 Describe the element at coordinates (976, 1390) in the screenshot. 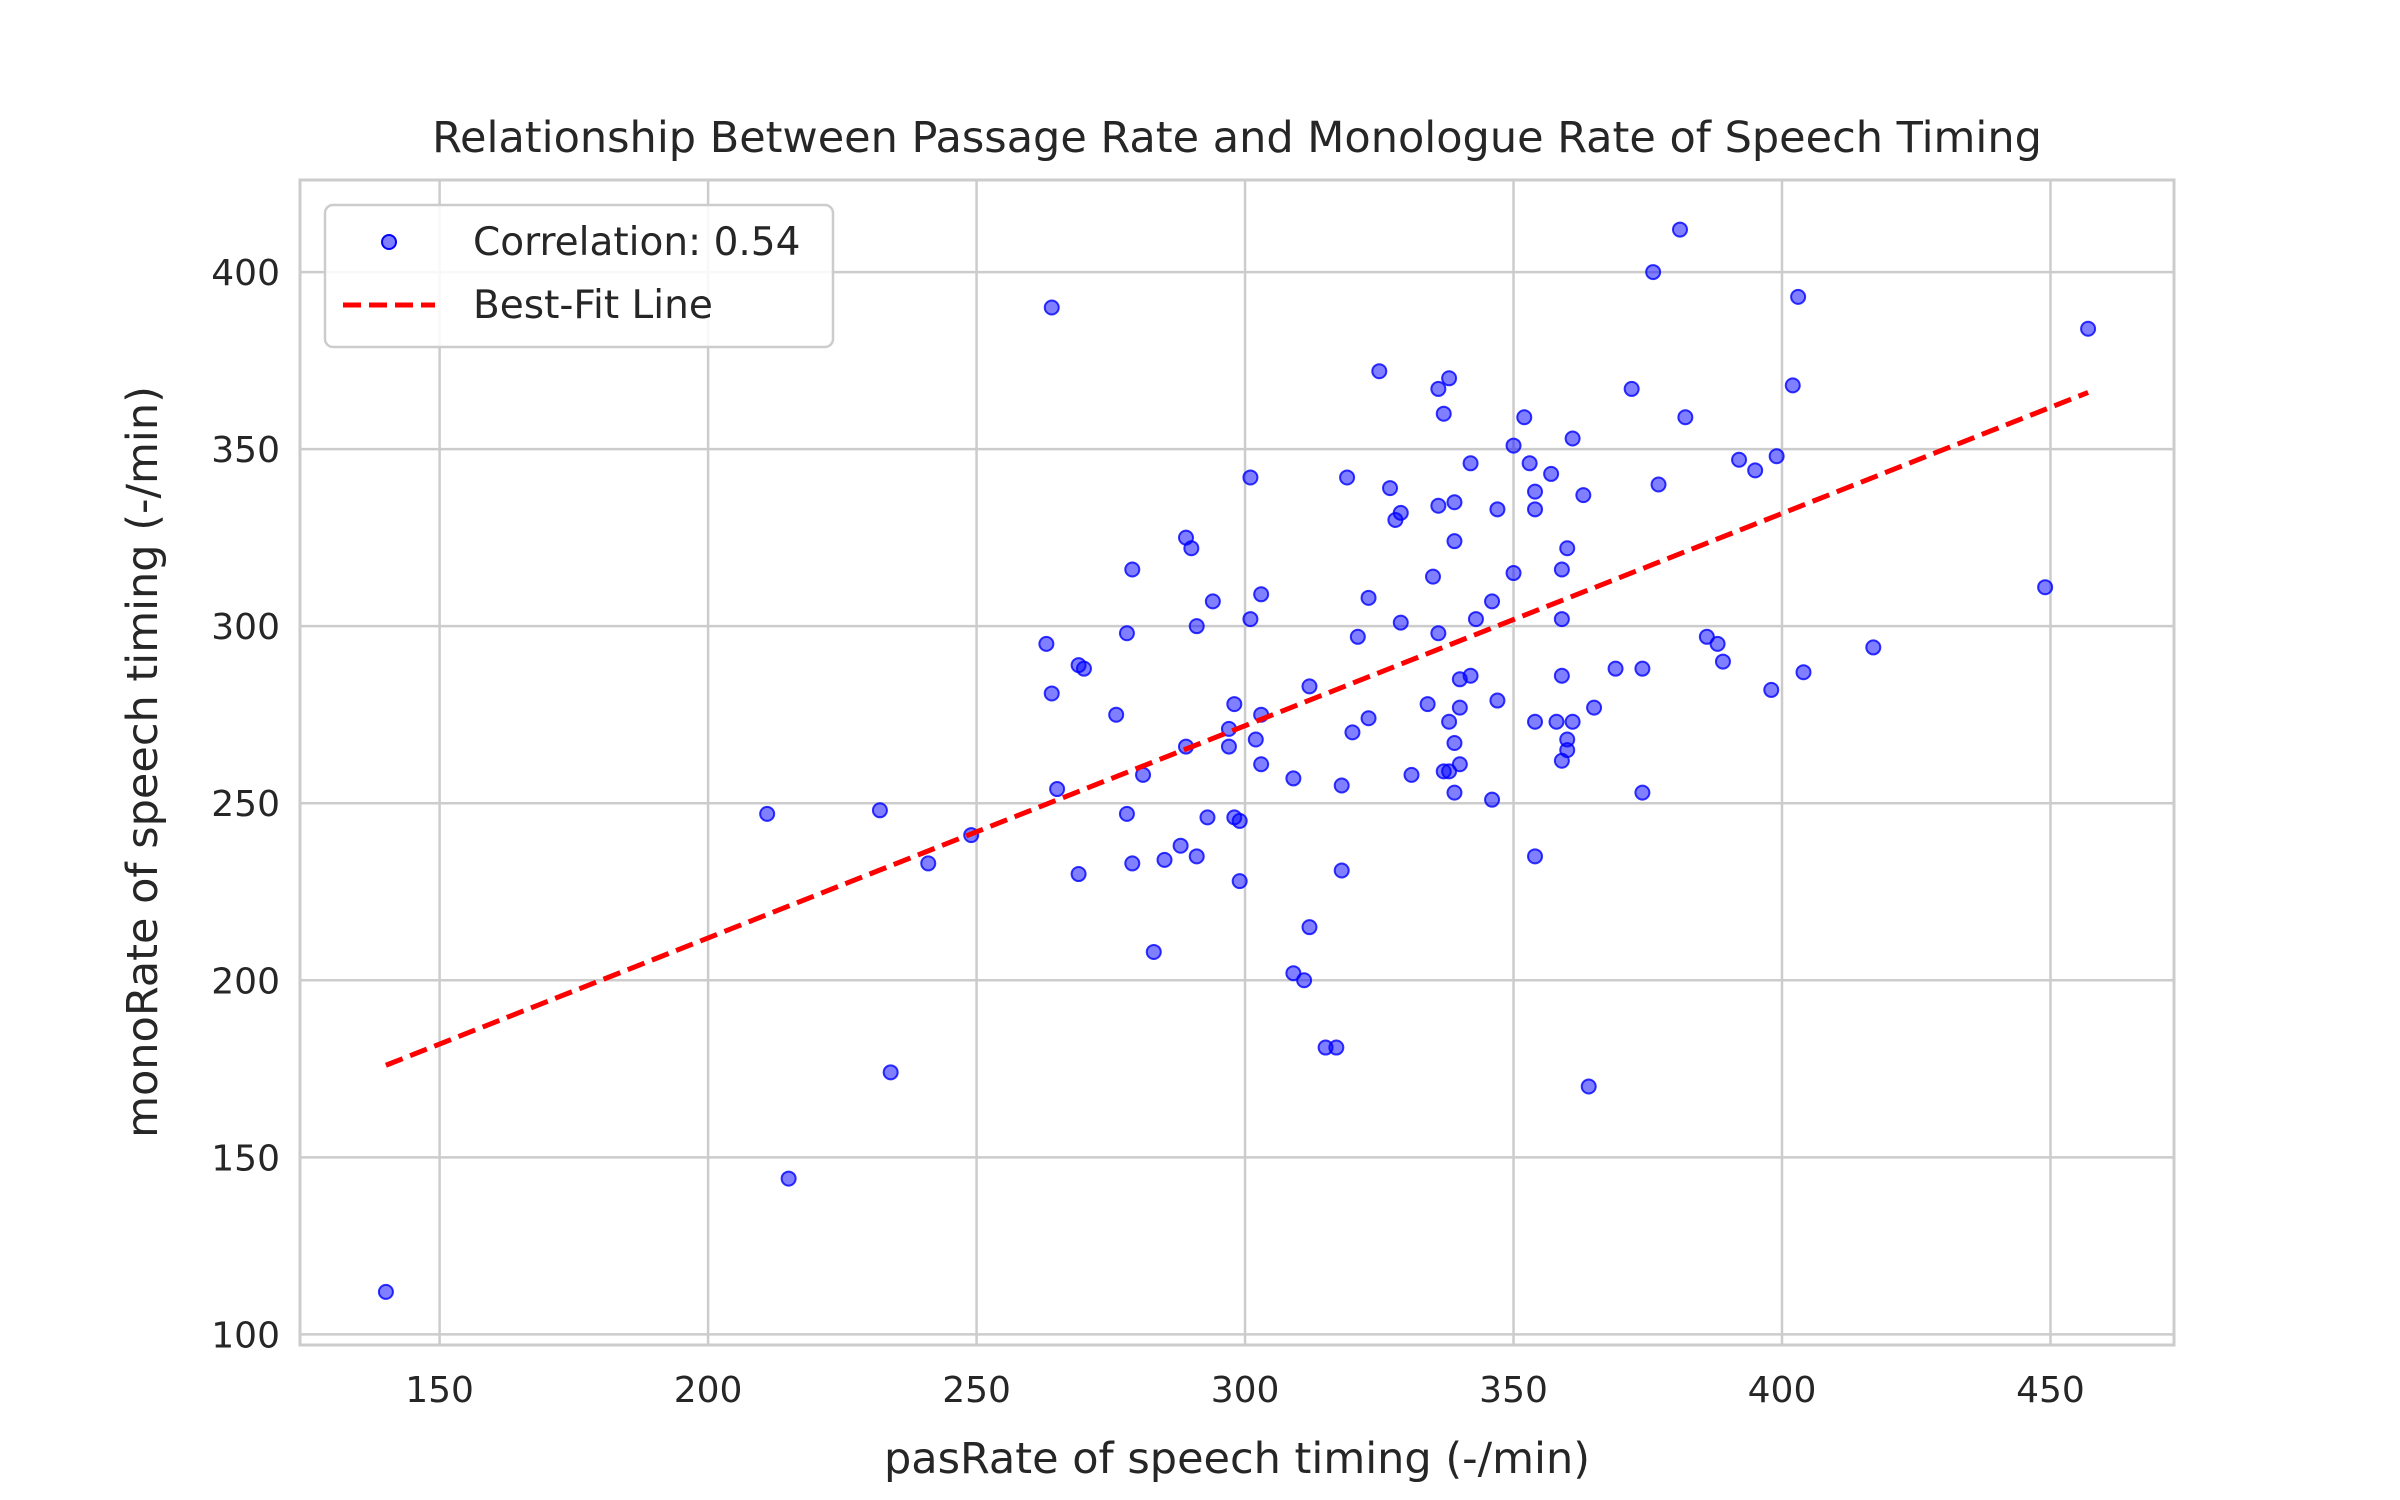

I see `x-tick-label: 250` at that location.